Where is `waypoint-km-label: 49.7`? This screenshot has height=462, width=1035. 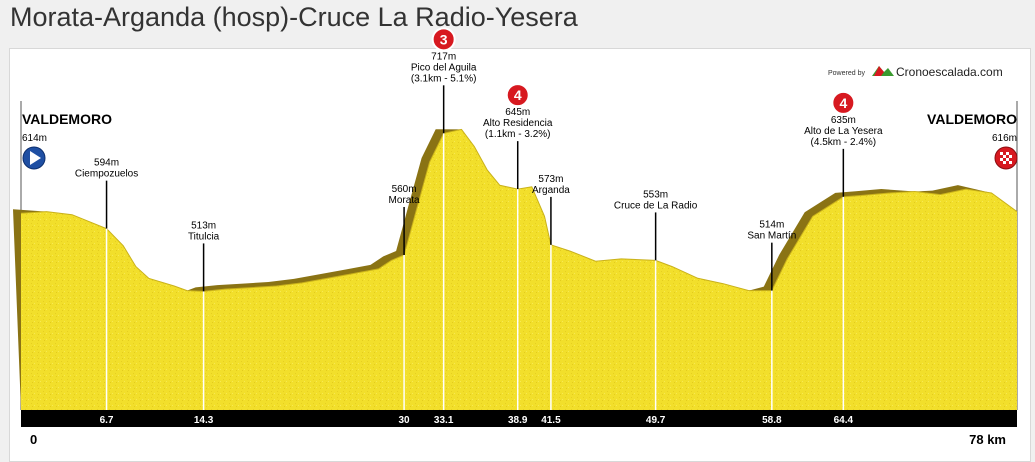 waypoint-km-label: 49.7 is located at coordinates (656, 420).